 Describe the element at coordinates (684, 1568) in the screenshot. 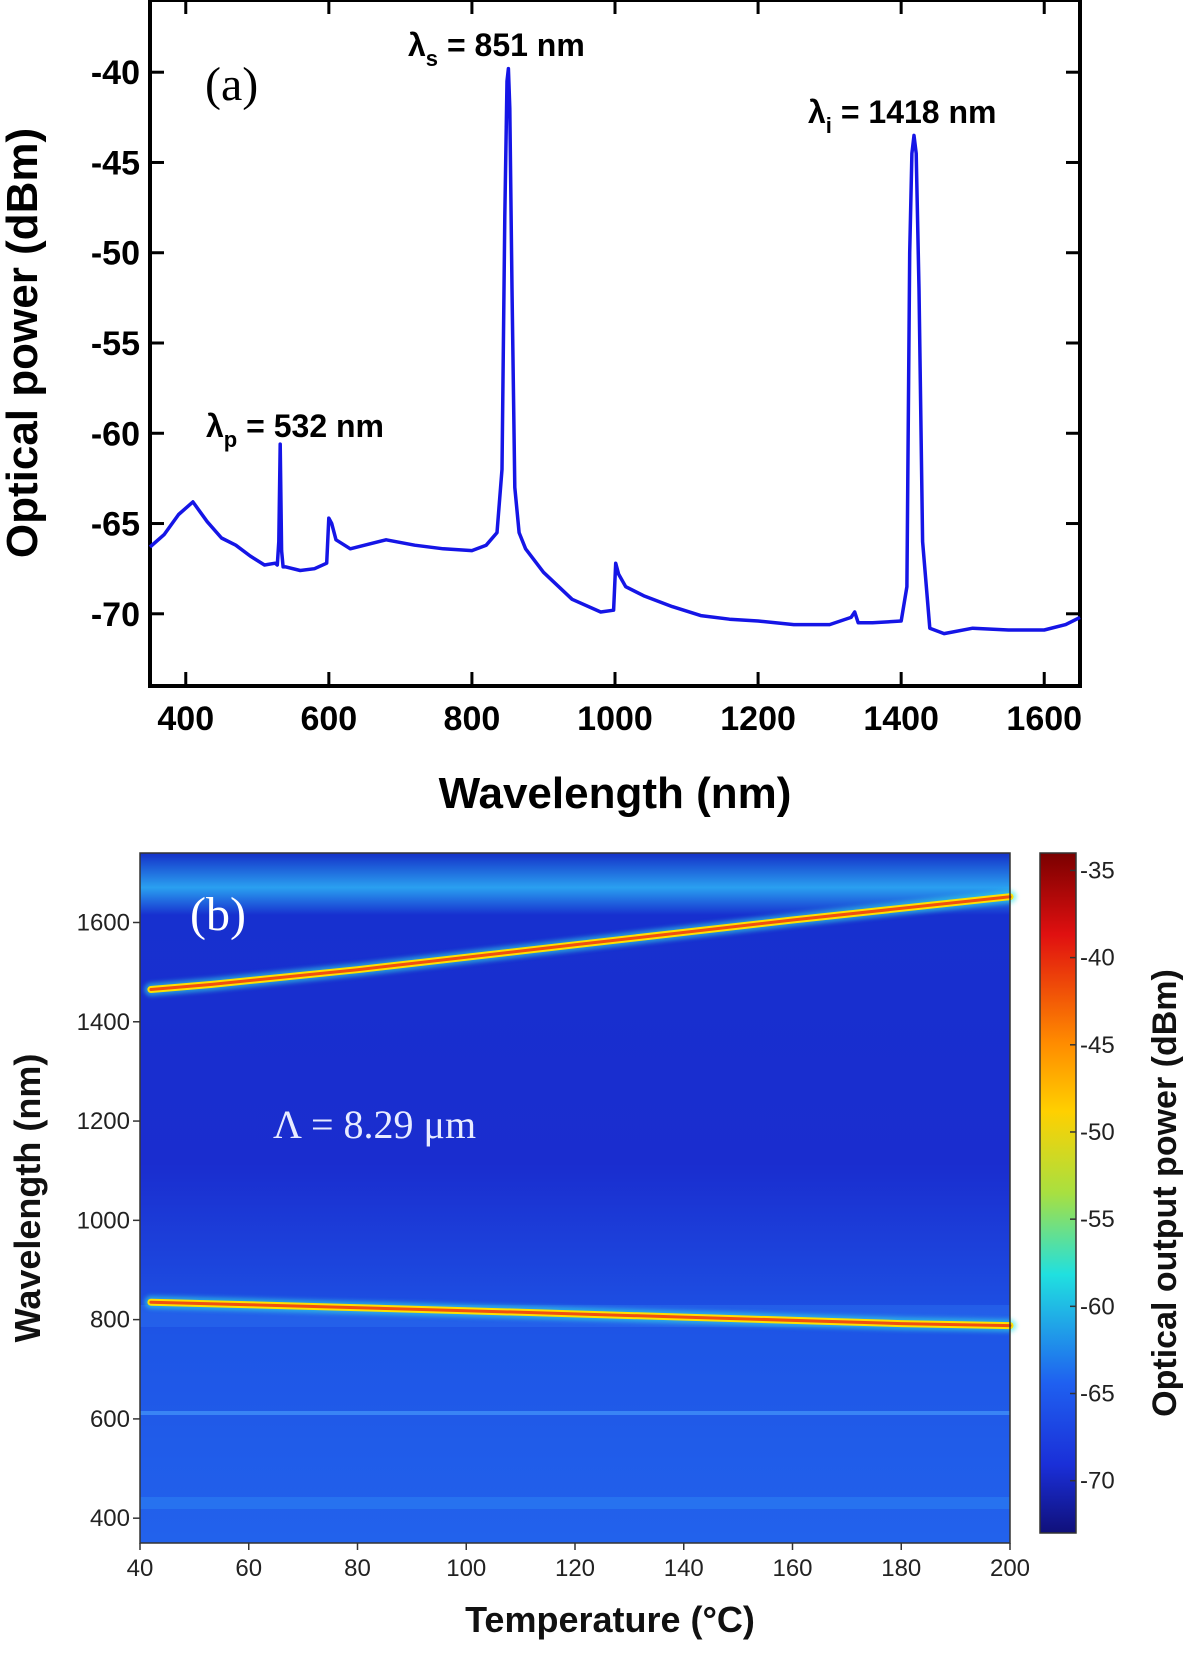

I see `panel-b-x-tick-label-5: 140` at that location.